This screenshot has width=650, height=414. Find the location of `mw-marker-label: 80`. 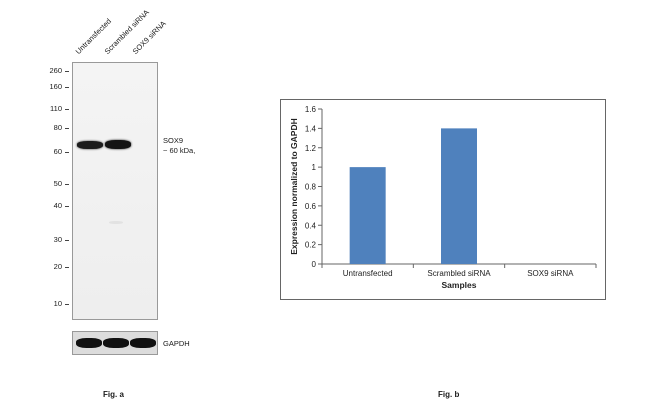

mw-marker-label: 80 is located at coordinates (57, 127).